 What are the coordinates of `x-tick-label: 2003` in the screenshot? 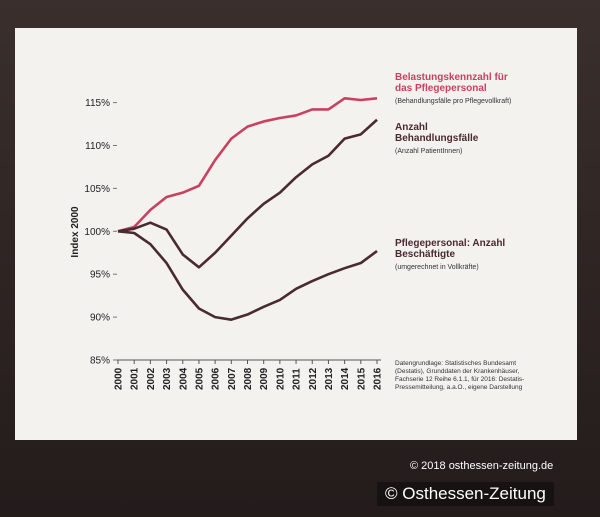 It's located at (167, 378).